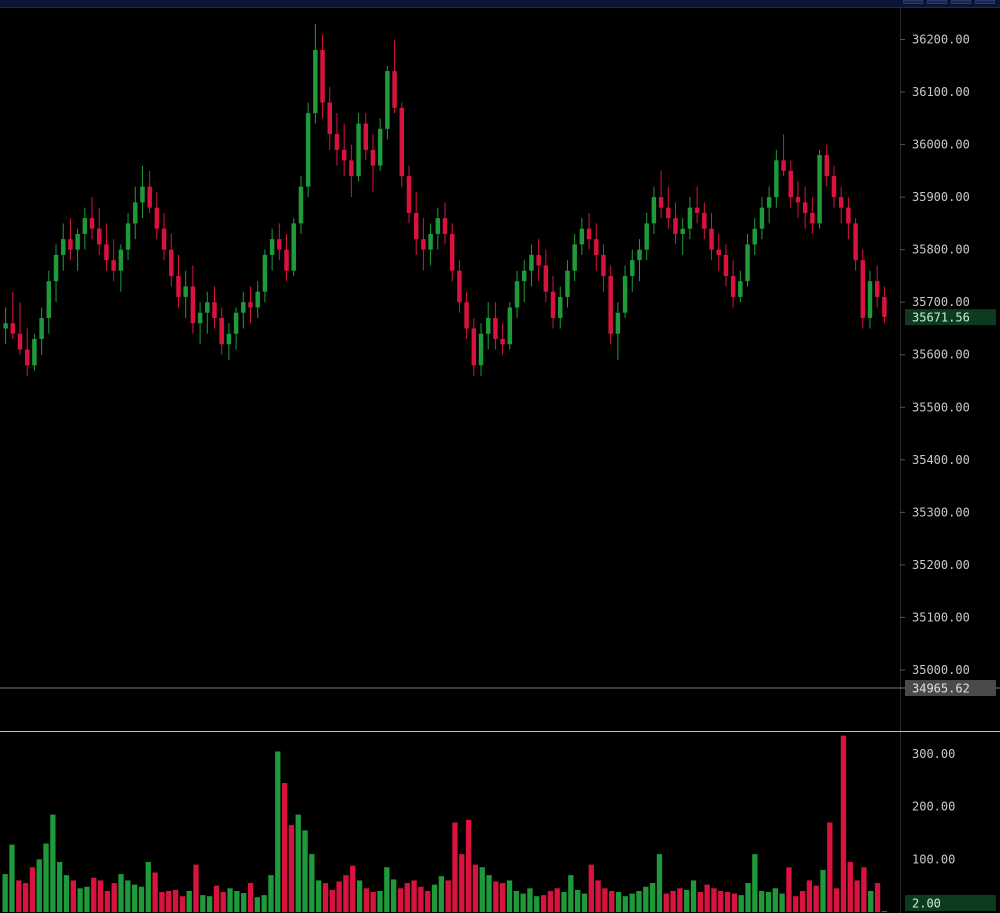  I want to click on price-tick-label: 35000.00, so click(941, 670).